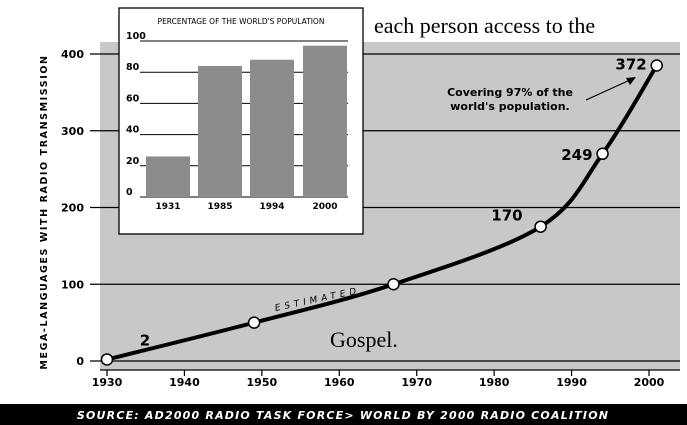 The image size is (687, 425). I want to click on annotation-arrow-head, so click(631, 81).